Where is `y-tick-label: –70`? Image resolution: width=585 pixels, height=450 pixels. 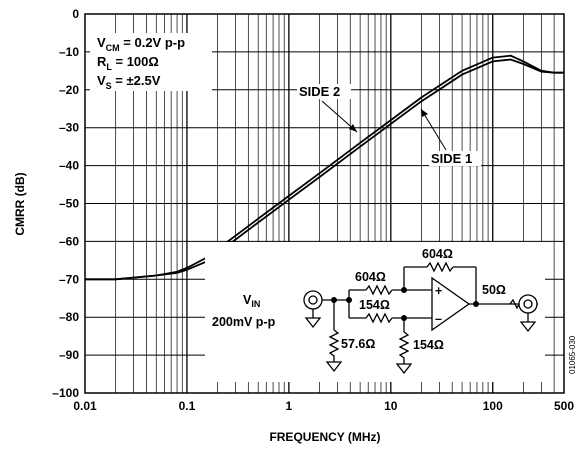 y-tick-label: –70 is located at coordinates (69, 279).